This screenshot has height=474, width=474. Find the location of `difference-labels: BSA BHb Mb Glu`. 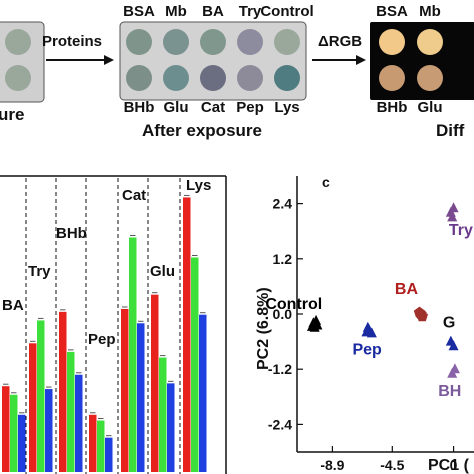

difference-labels: BSA BHb Mb Glu is located at coordinates (409, 59).